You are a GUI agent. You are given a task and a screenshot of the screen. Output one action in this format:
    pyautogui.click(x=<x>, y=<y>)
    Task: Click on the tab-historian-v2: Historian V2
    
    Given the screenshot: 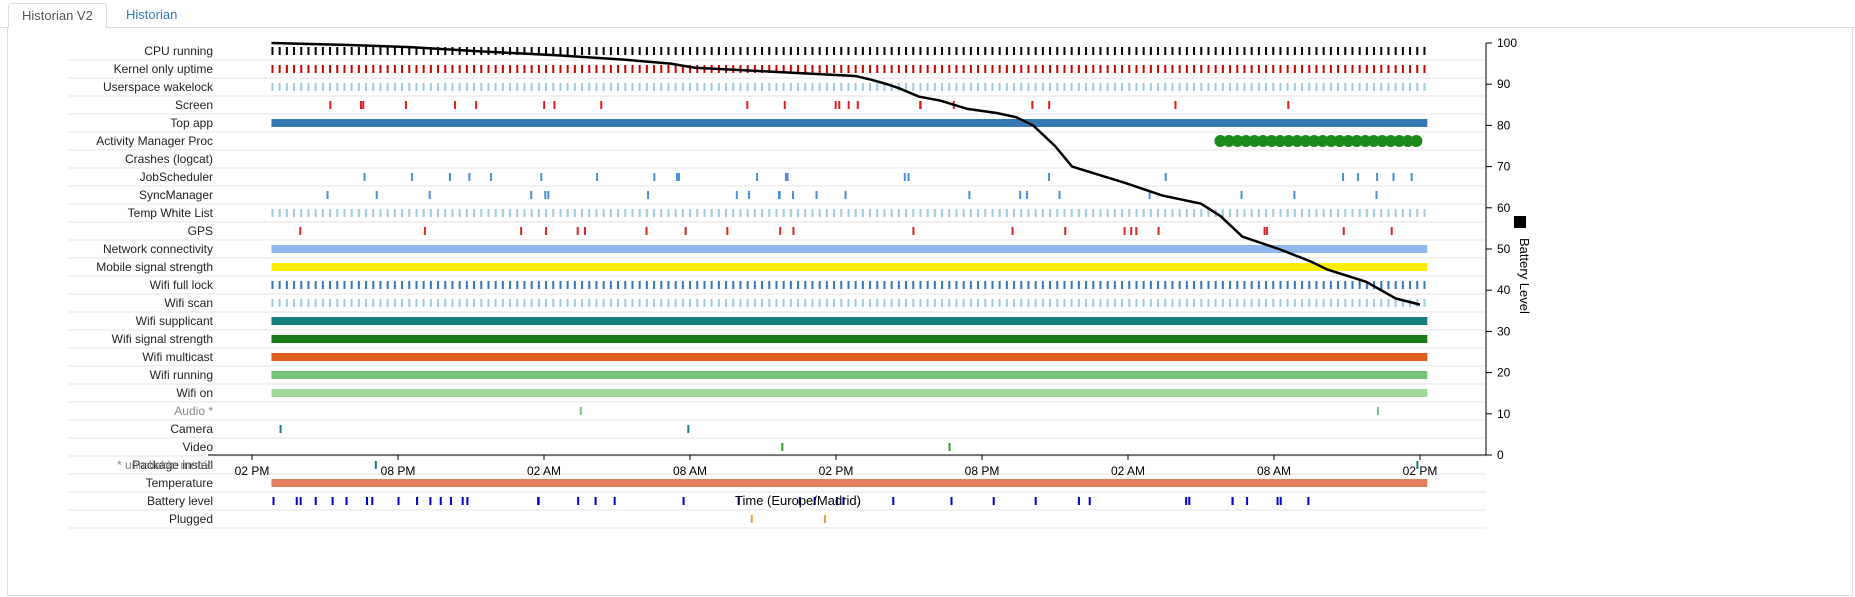 What is the action you would take?
    pyautogui.click(x=57, y=16)
    